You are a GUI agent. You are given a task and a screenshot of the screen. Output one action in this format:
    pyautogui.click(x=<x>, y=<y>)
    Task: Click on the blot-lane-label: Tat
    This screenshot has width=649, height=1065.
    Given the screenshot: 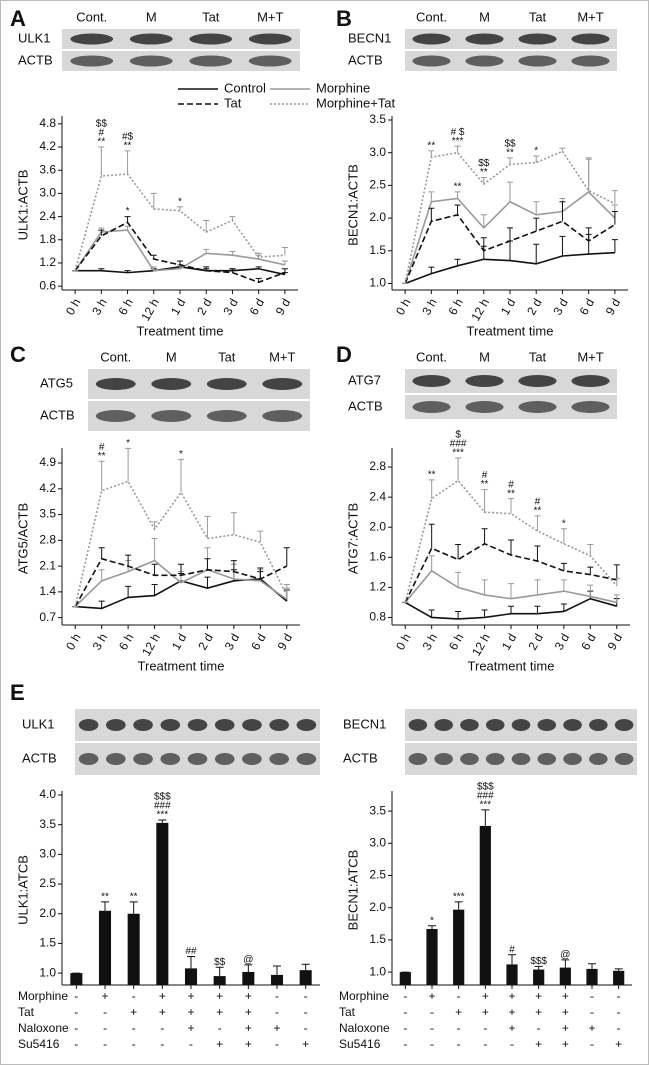 What is the action you would take?
    pyautogui.click(x=538, y=16)
    